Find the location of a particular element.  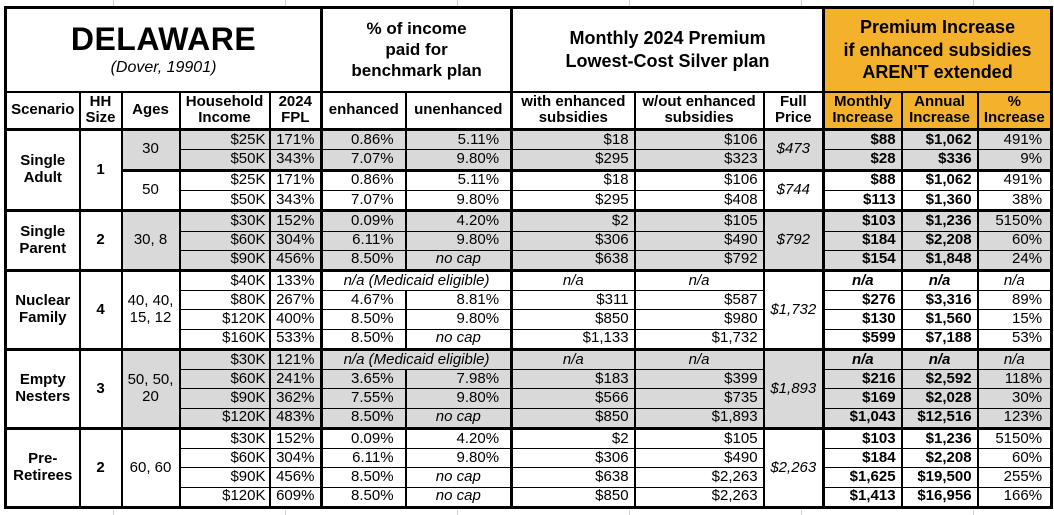

pct-increase-cell: 30% is located at coordinates (1014, 398).